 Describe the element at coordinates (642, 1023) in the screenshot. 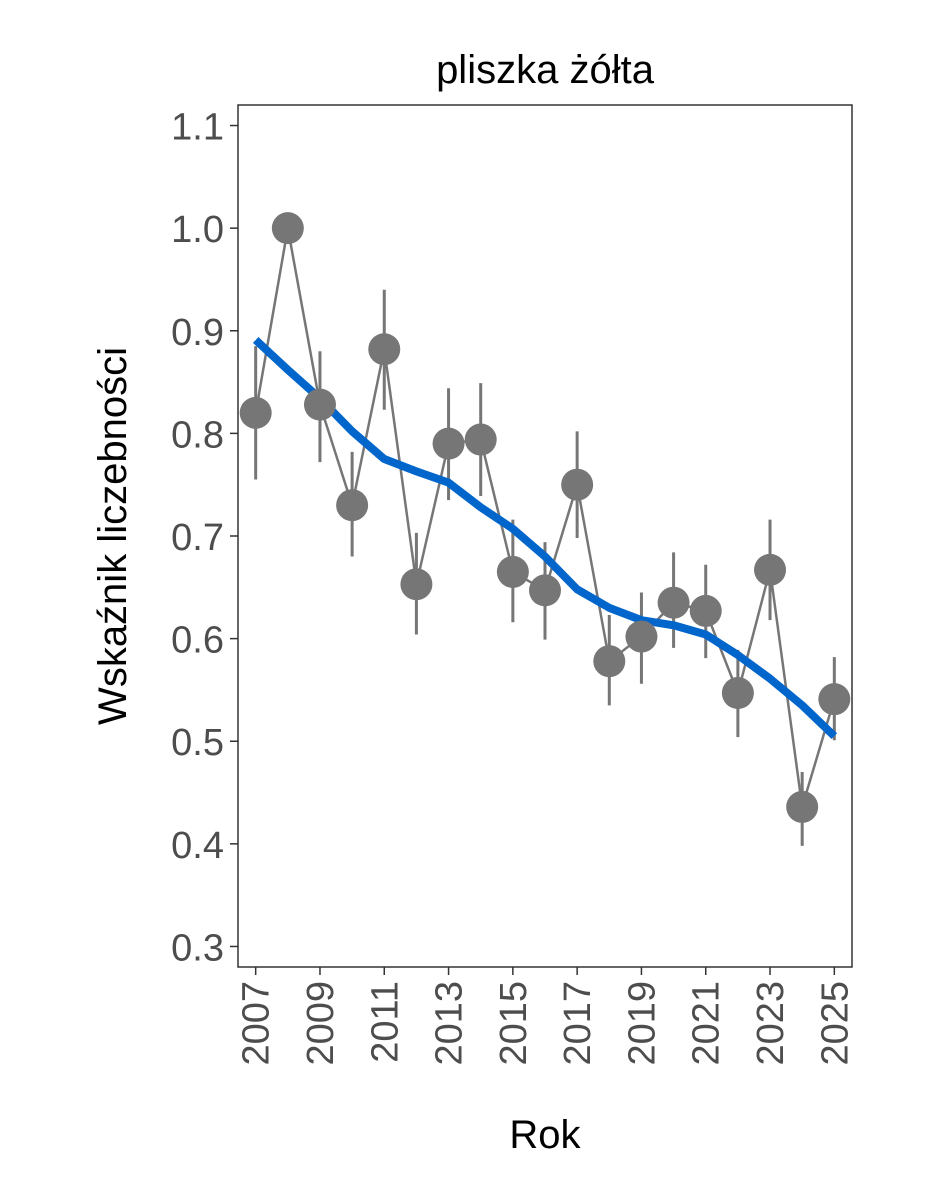

I see `x-tick-label: 2019` at that location.